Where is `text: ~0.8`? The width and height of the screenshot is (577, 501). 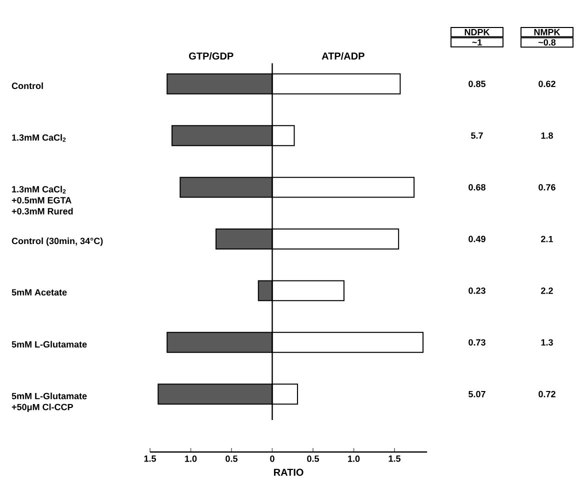 text: ~0.8 is located at coordinates (547, 42).